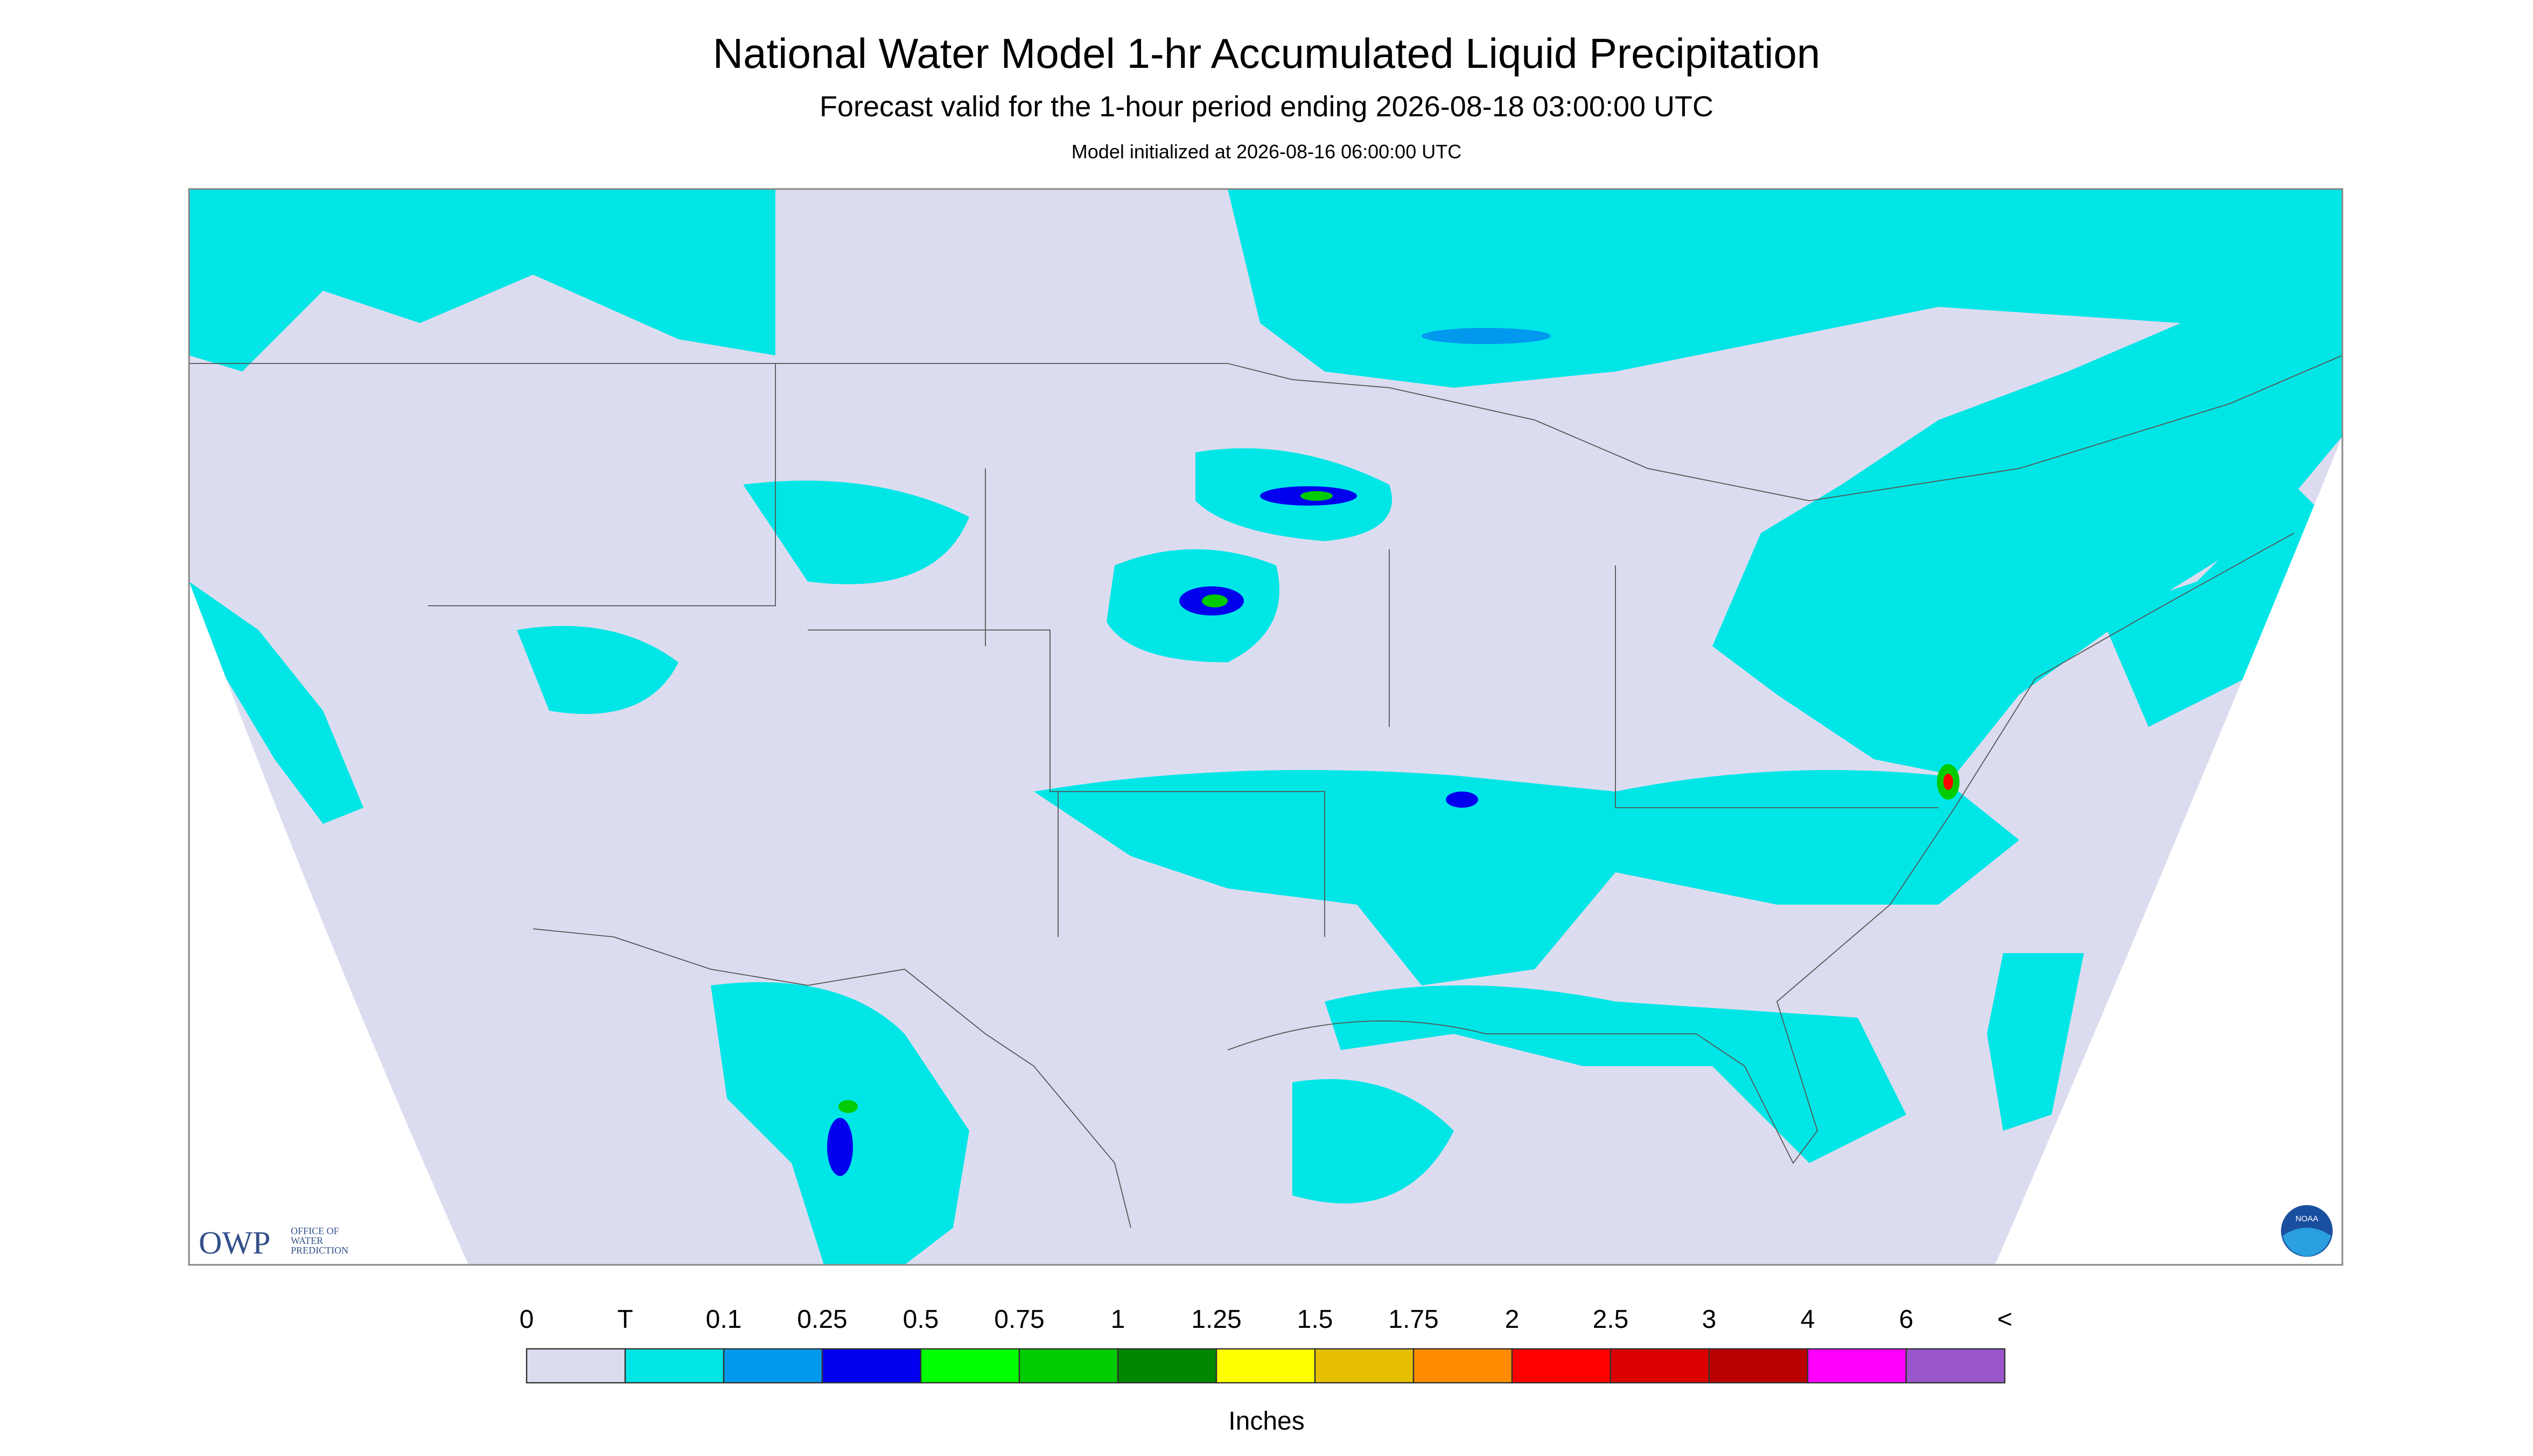  Describe the element at coordinates (724, 1319) in the screenshot. I see `legend-label: 0.1` at that location.